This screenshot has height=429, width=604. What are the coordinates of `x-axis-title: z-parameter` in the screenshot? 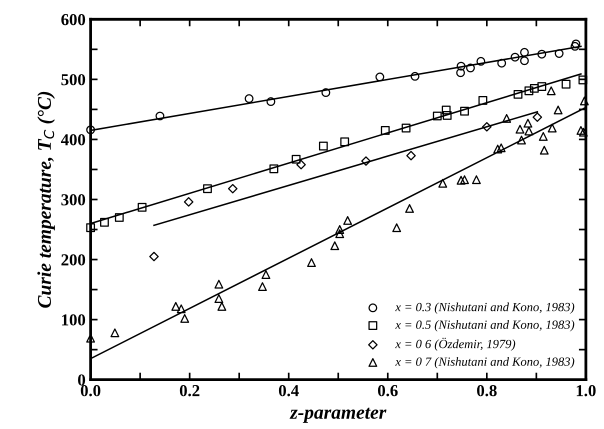 It's located at (338, 415).